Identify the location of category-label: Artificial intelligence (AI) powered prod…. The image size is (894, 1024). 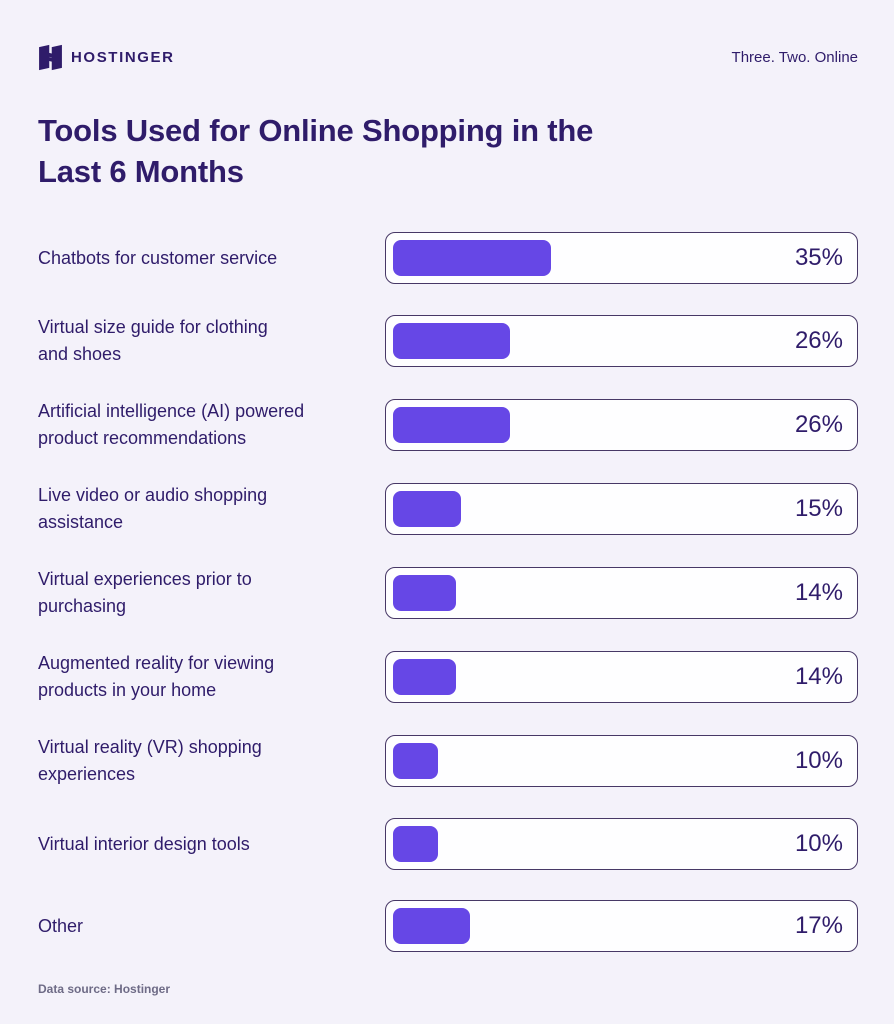
(171, 425).